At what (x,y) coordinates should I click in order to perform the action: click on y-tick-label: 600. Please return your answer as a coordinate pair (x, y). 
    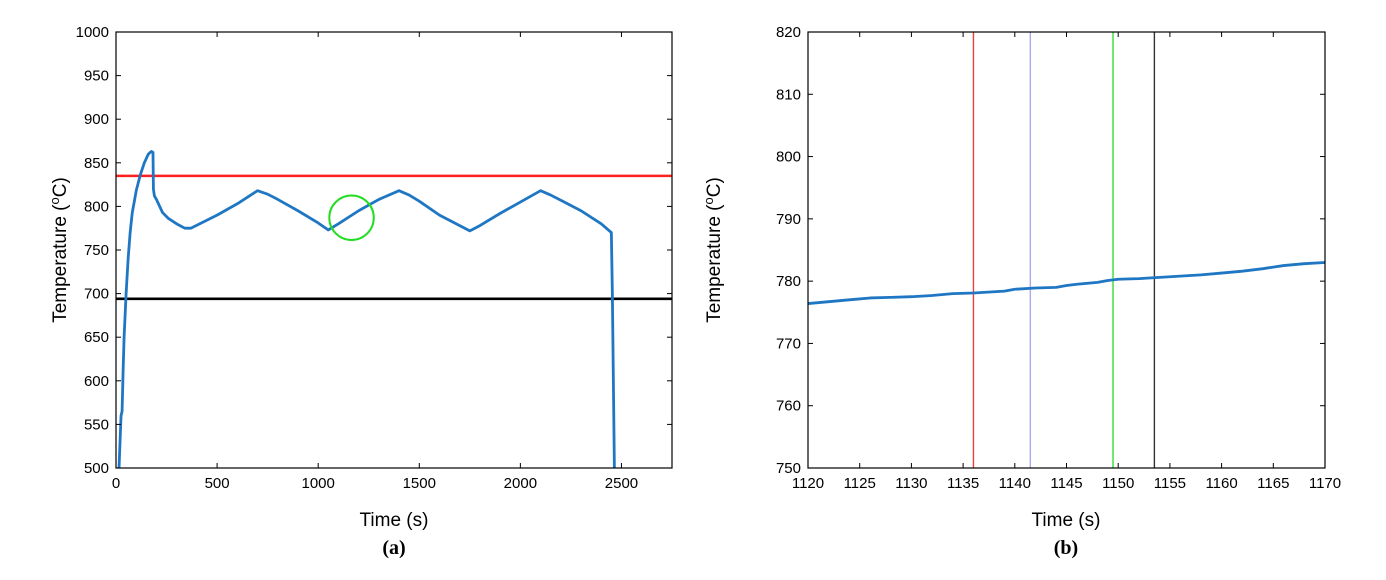
    Looking at the image, I should click on (96, 381).